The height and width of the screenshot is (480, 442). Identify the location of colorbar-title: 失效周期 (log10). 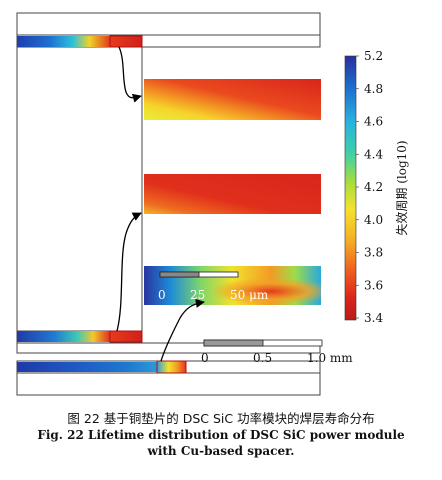
(401, 187).